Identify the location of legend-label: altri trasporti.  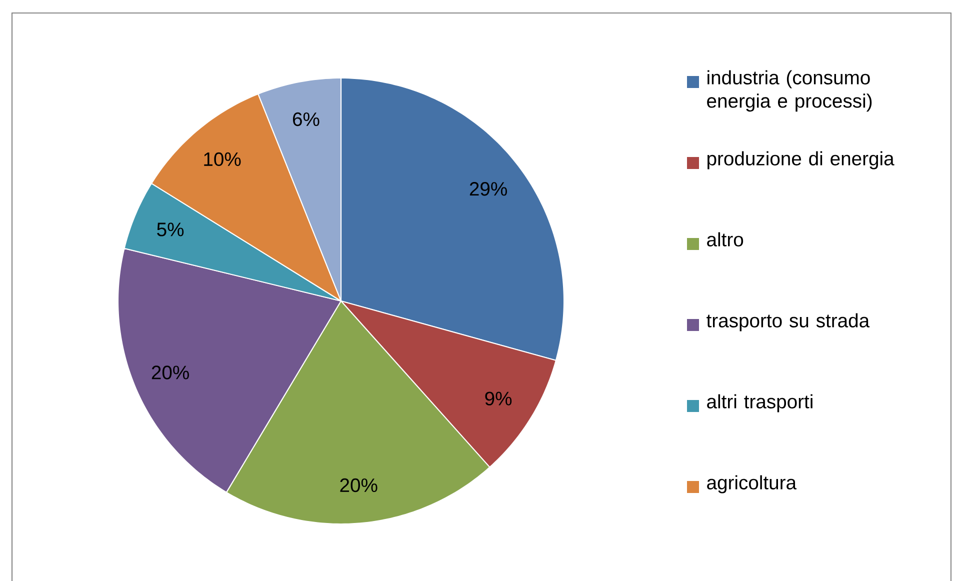
(759, 403).